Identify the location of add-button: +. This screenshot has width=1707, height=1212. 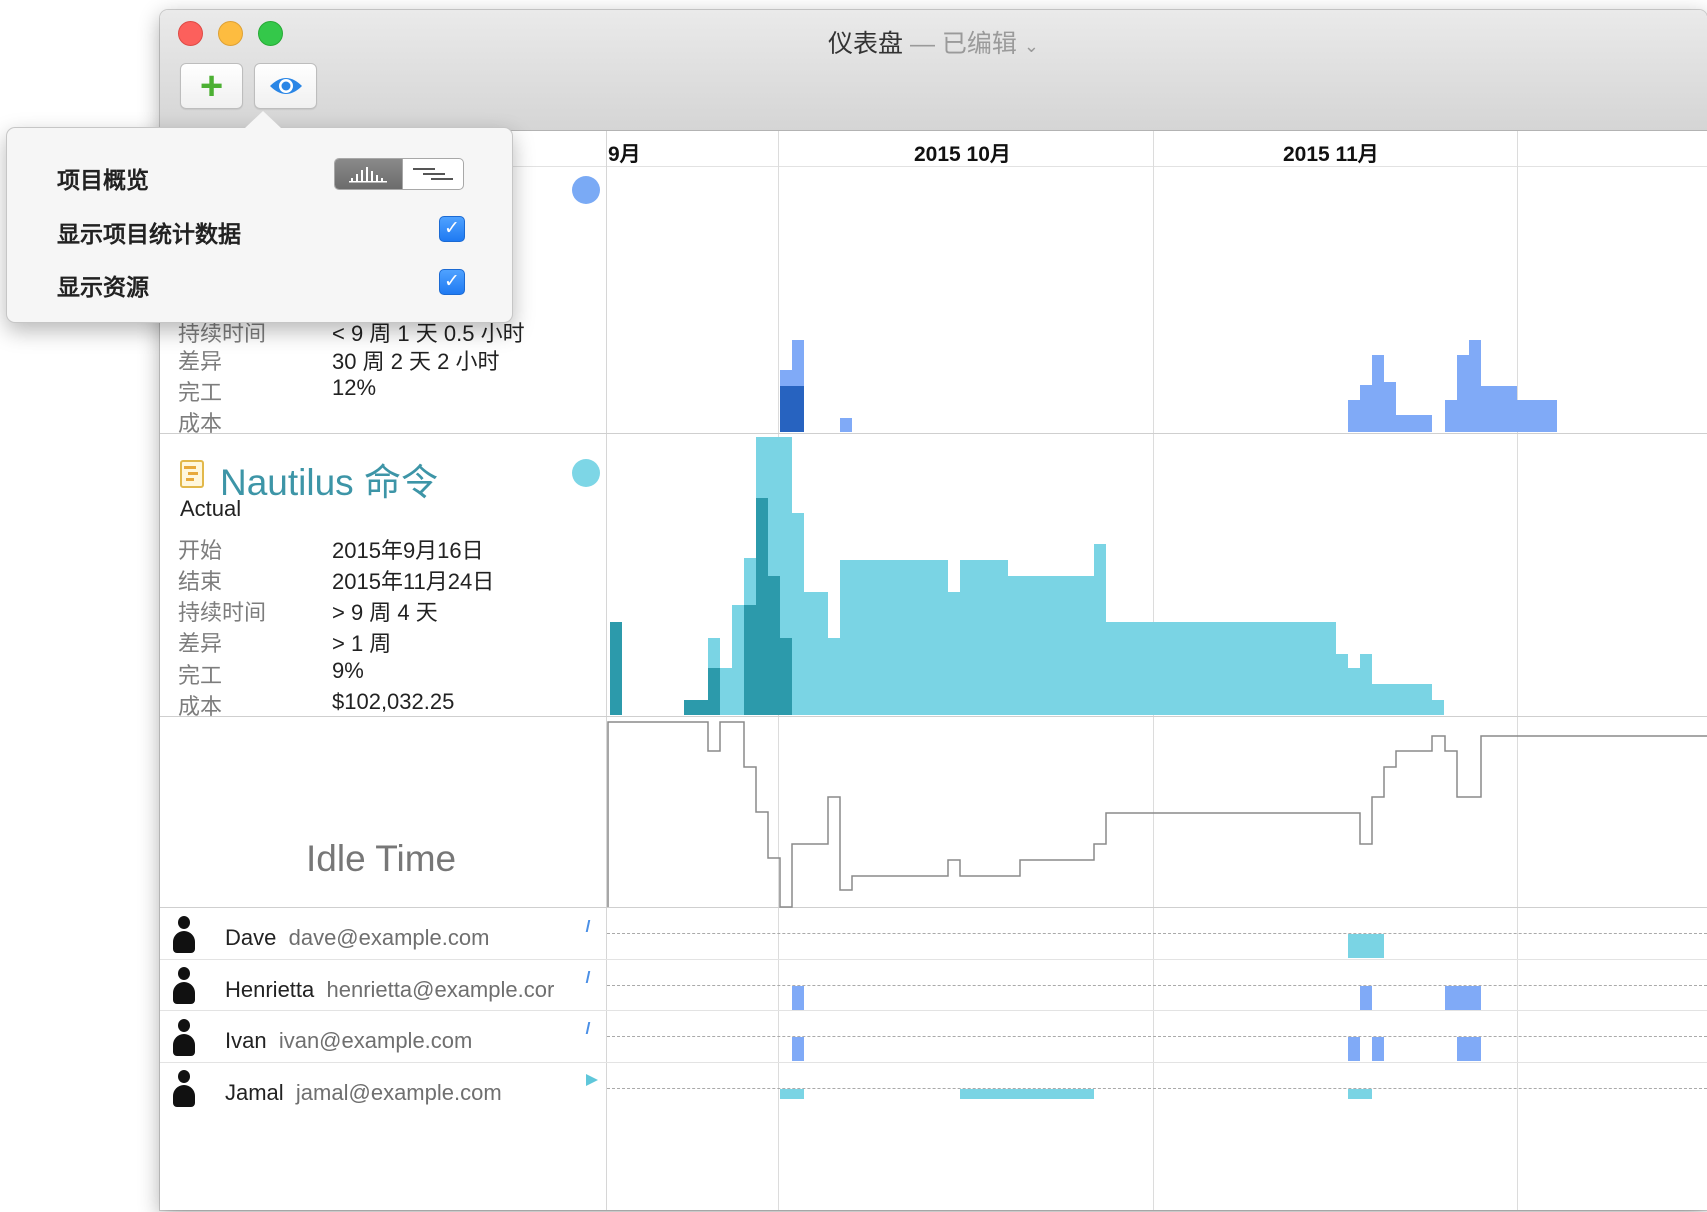
(211, 86).